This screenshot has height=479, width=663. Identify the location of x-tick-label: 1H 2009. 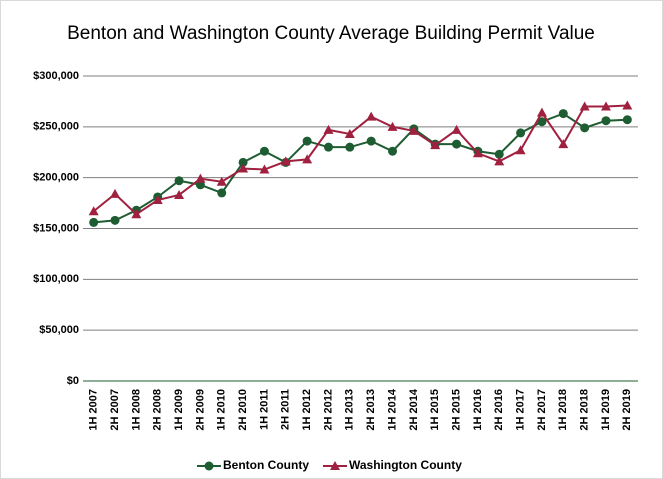
(179, 410).